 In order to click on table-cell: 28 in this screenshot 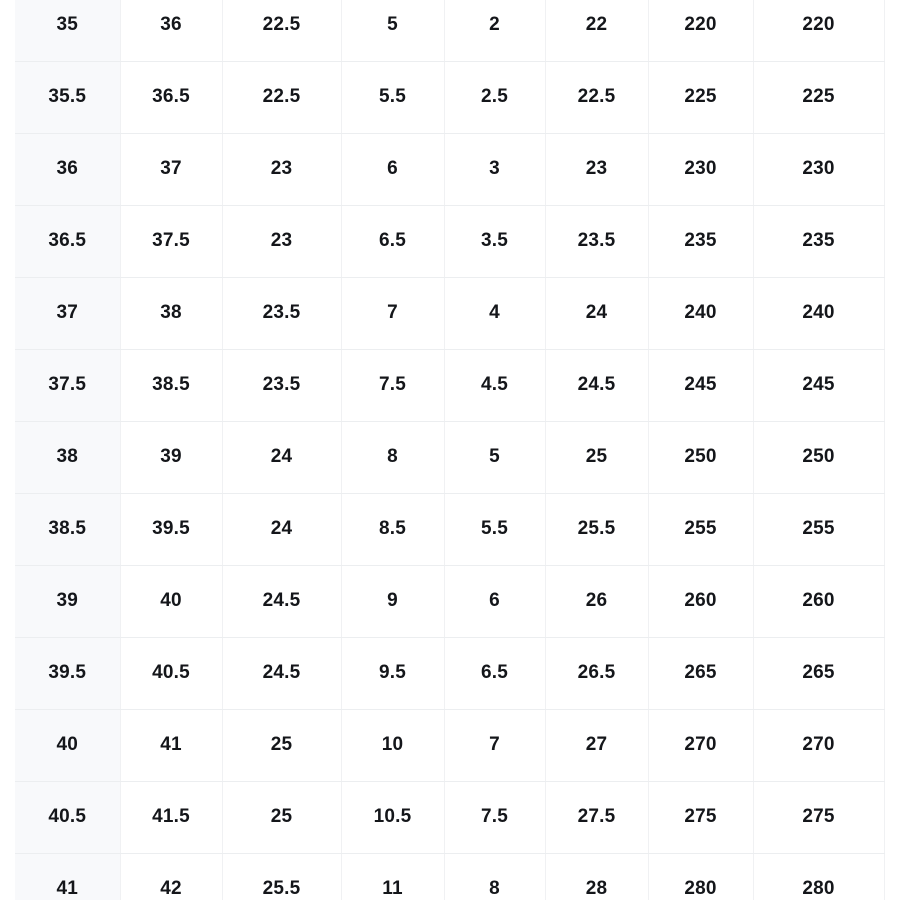, I will do `click(597, 876)`.